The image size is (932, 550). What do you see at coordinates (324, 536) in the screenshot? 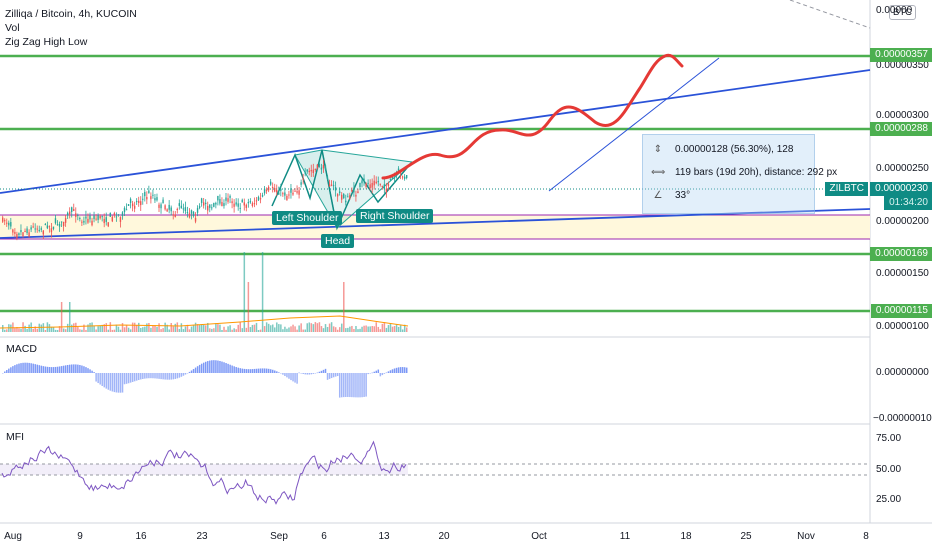
I see `x-axis-label: 6` at bounding box center [324, 536].